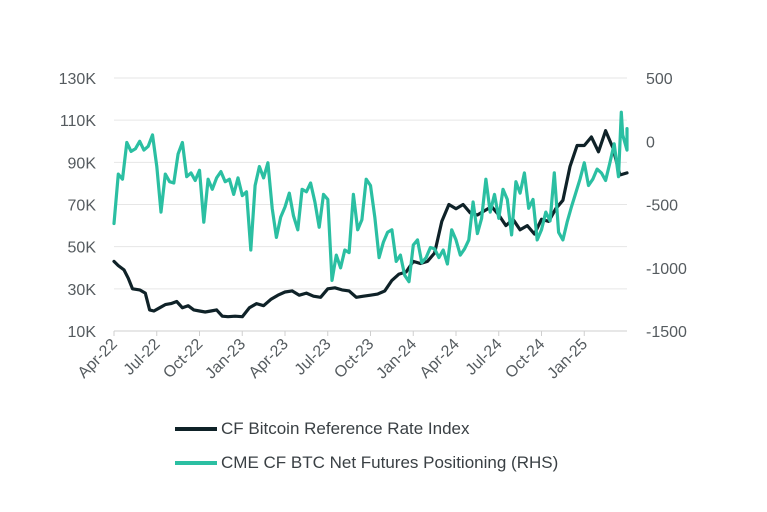 The width and height of the screenshot is (767, 512). Describe the element at coordinates (396, 359) in the screenshot. I see `x-tick-label: Jan-24` at that location.